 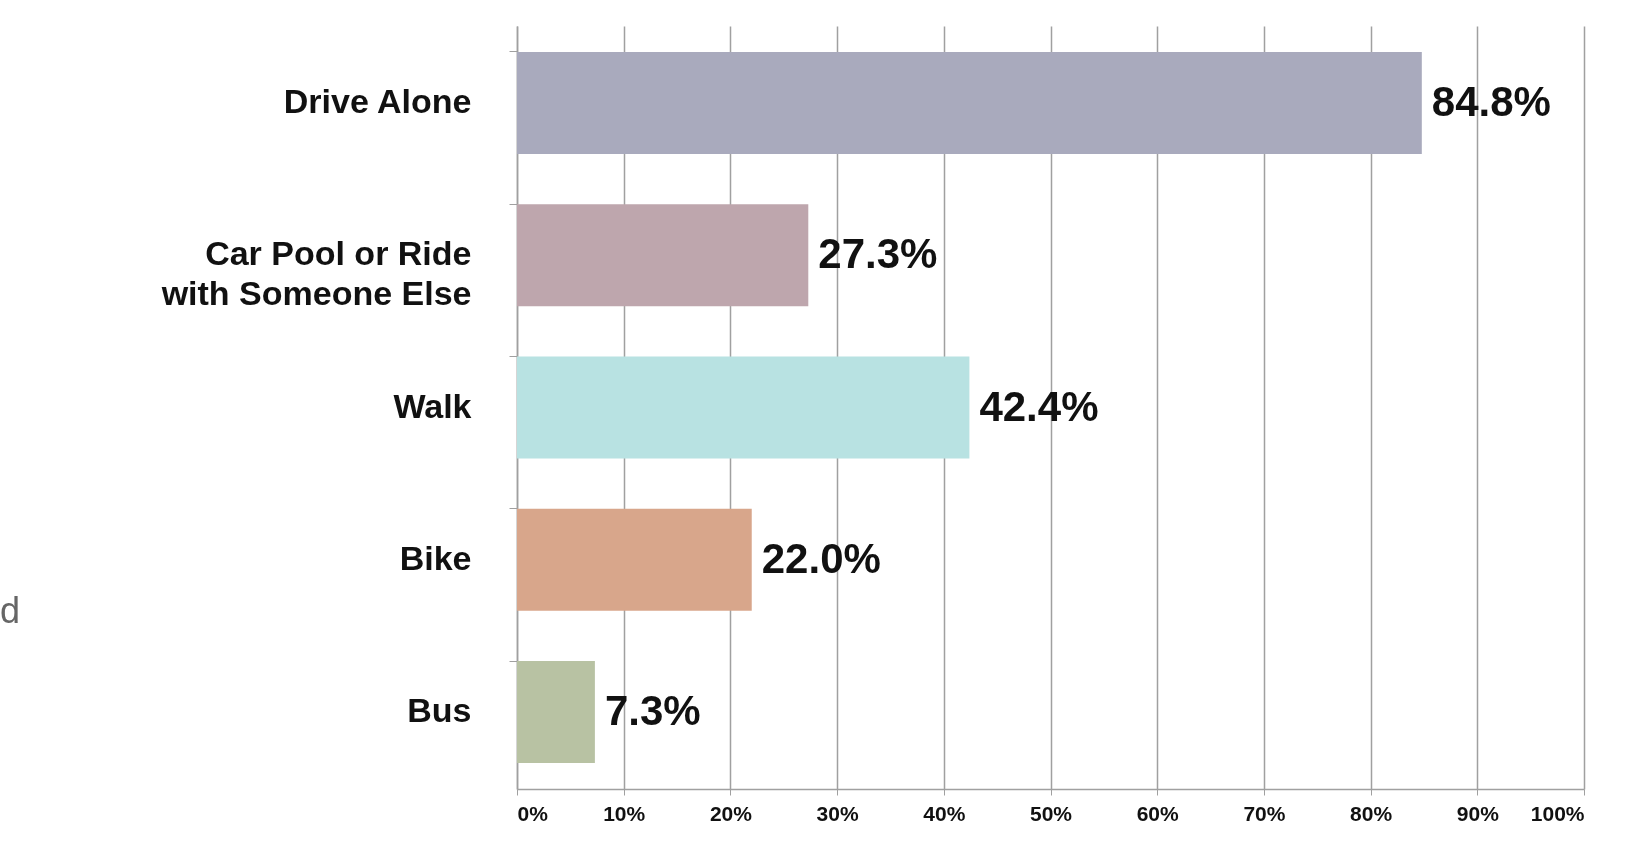 What do you see at coordinates (1158, 813) in the screenshot?
I see `x-tick-label: 60%` at bounding box center [1158, 813].